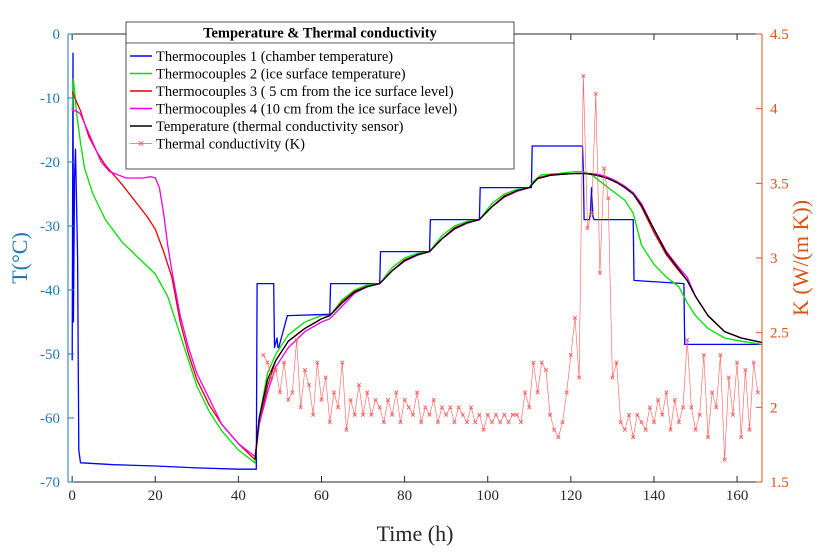 The width and height of the screenshot is (830, 556). Describe the element at coordinates (57, 35) in the screenshot. I see `y-tick-label-left: 0` at that location.